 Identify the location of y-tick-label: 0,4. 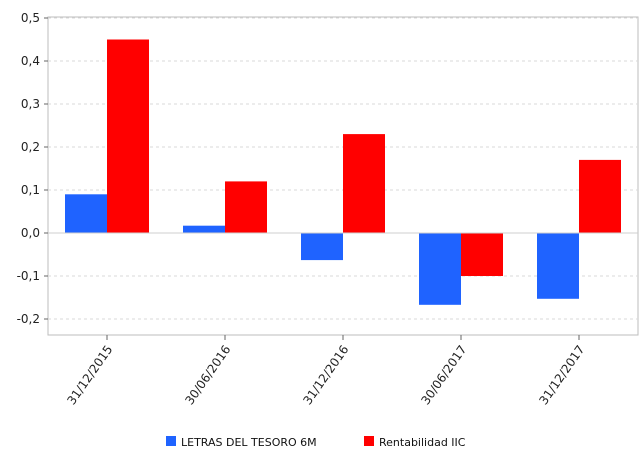
(30, 61).